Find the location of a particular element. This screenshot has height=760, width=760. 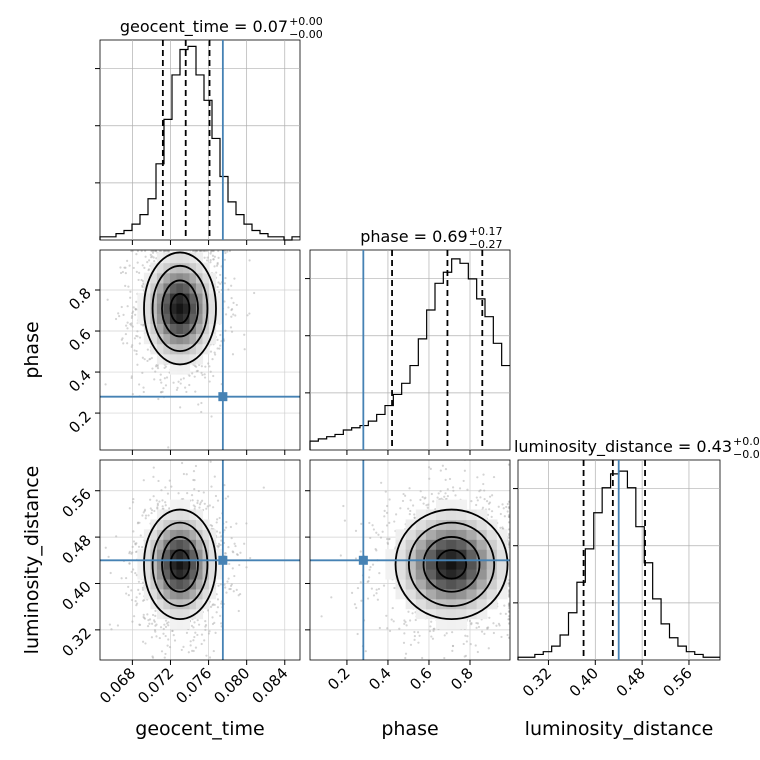

contour is located at coordinates (180, 308).